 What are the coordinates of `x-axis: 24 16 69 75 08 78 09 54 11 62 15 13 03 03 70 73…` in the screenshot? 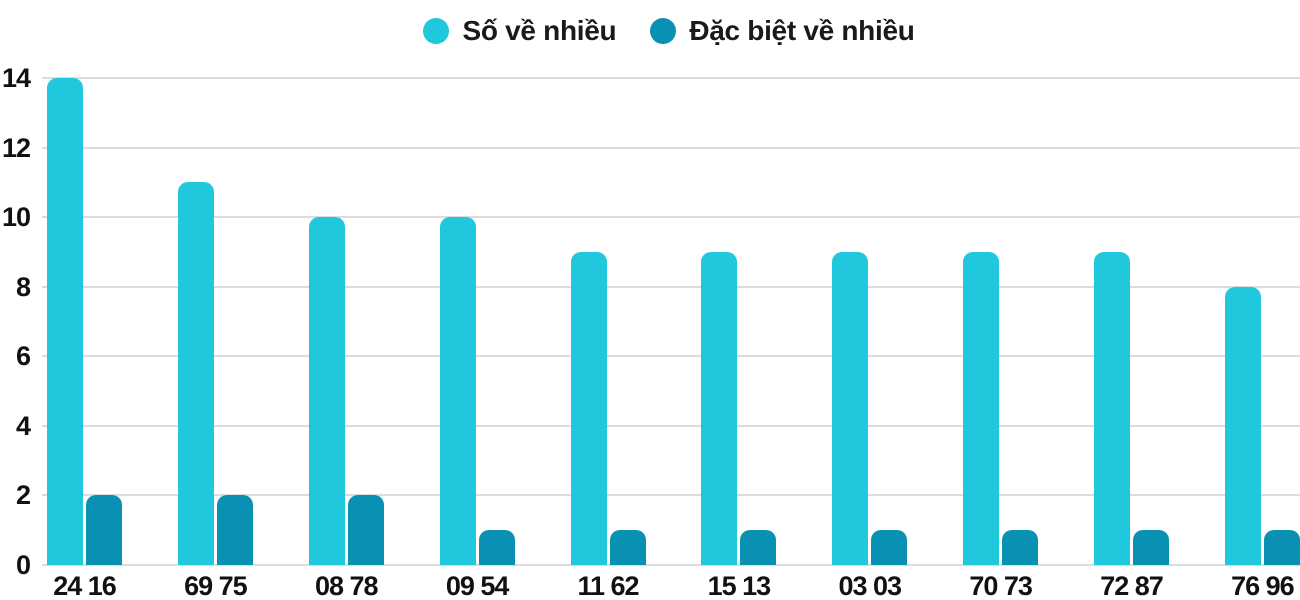 It's located at (673, 585).